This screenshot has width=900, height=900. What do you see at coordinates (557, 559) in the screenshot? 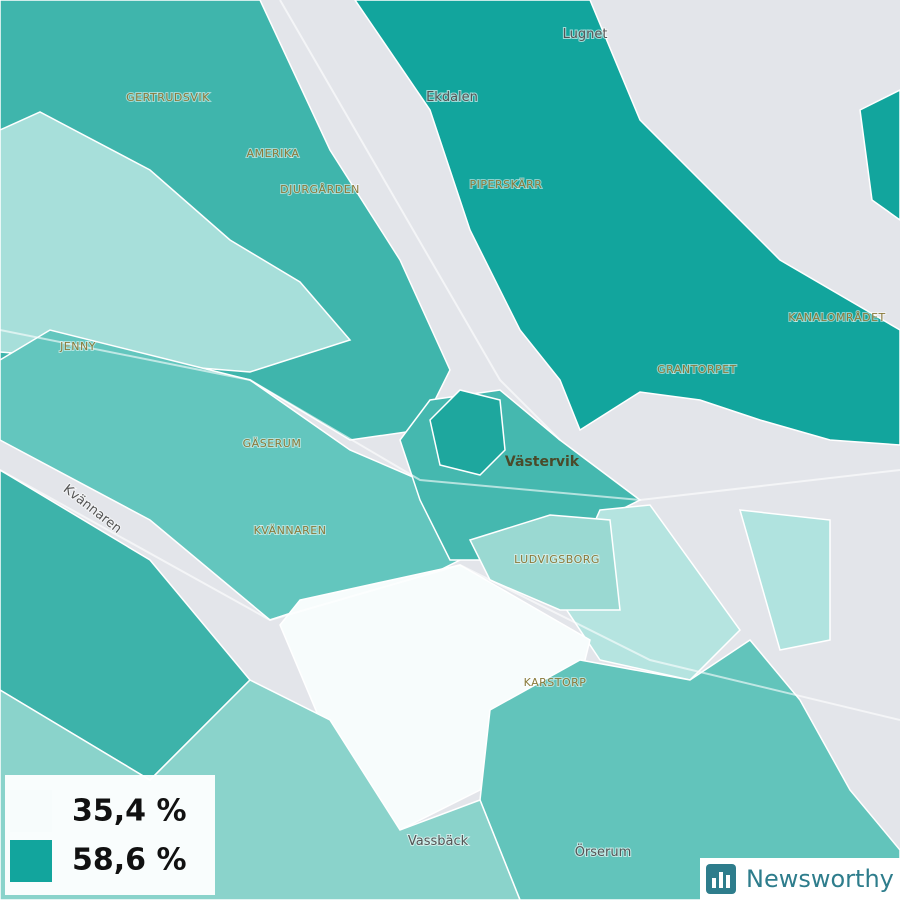
I see `place-label: LUDVIGSBORG` at bounding box center [557, 559].